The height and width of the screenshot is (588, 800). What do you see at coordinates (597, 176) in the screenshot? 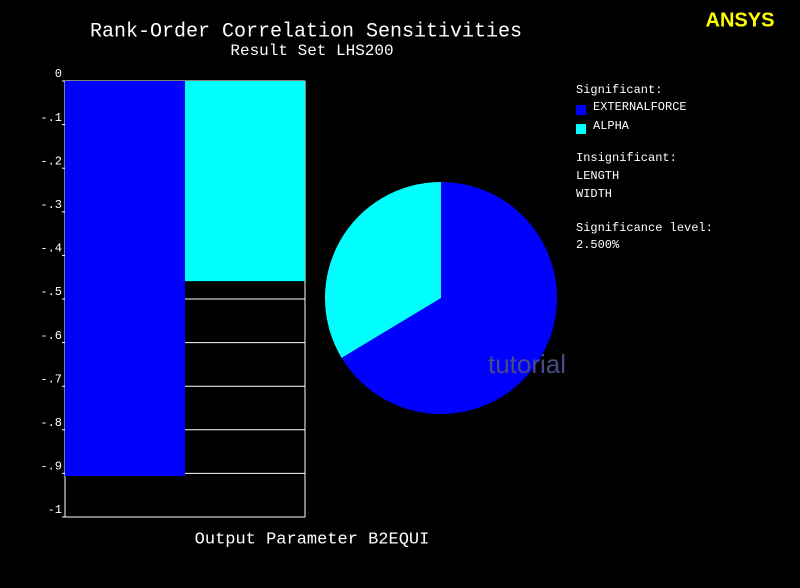
I see `insignificant-item: LENGTH` at bounding box center [597, 176].